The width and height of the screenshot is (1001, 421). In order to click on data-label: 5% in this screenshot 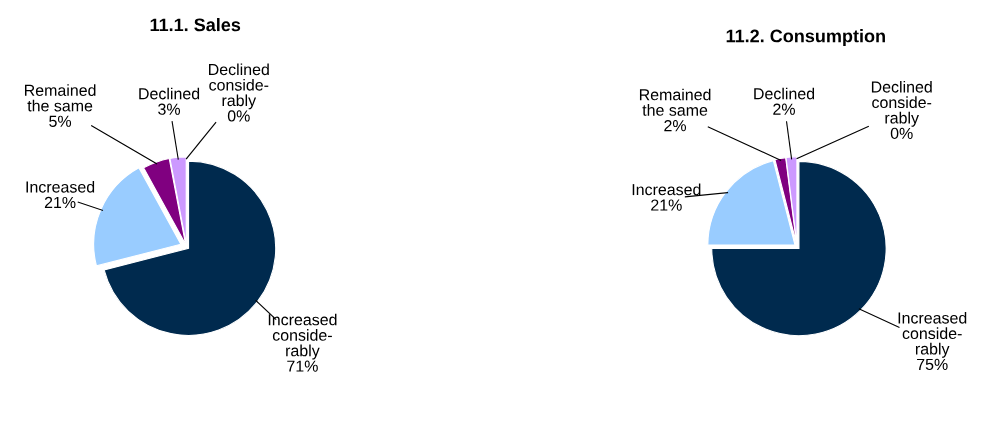, I will do `click(60, 121)`.